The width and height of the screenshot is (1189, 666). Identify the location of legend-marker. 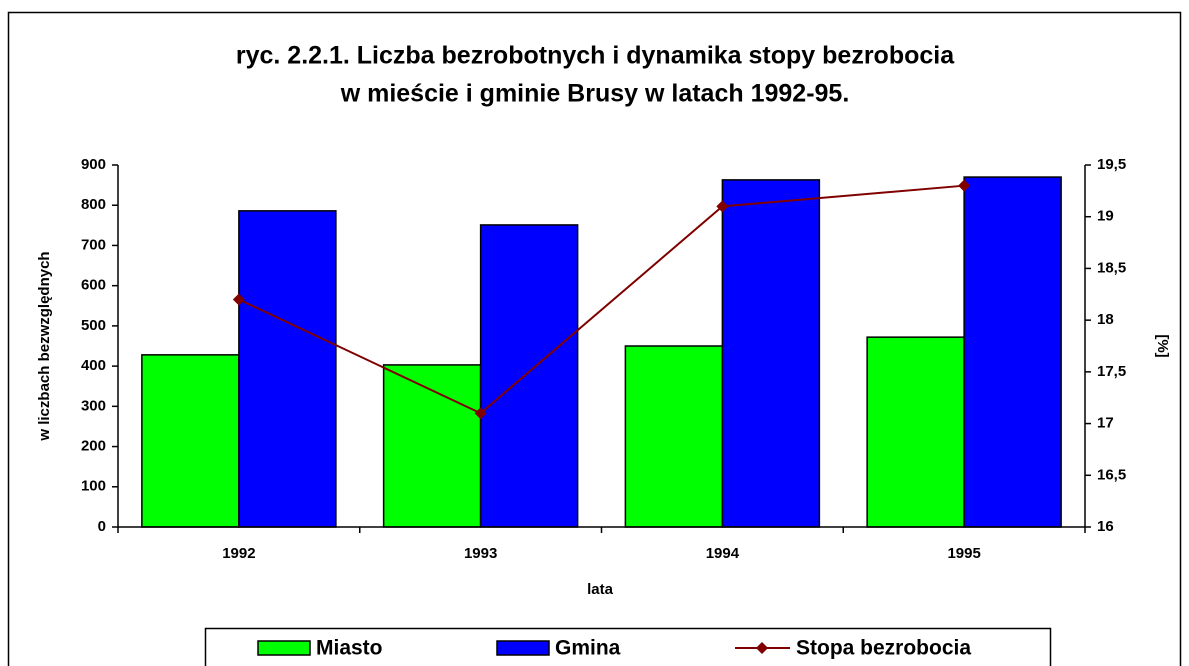
(762, 648).